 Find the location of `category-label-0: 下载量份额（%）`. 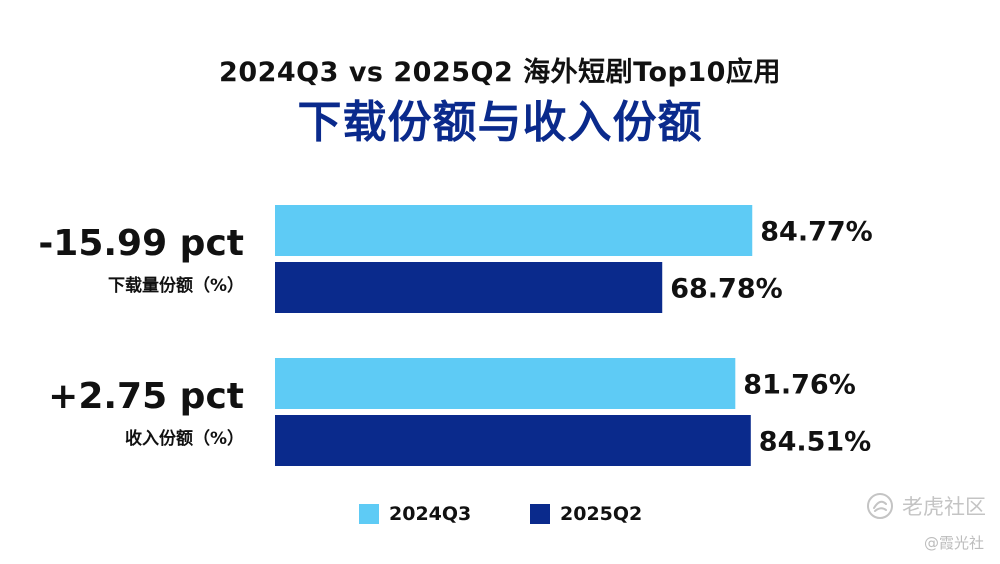

category-label-0: 下载量份额（%） is located at coordinates (176, 285).